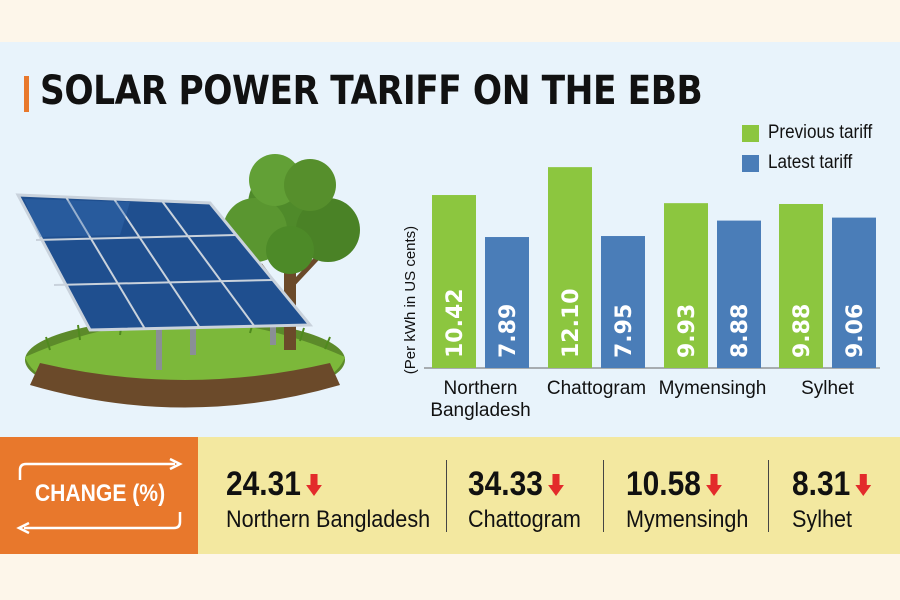 This screenshot has height=600, width=900. What do you see at coordinates (263, 484) in the screenshot?
I see `change-value-northern: 24.31` at bounding box center [263, 484].